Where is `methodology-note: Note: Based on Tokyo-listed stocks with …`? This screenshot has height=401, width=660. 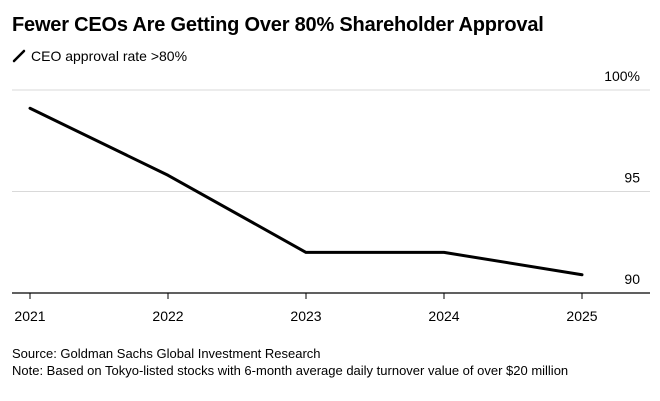 methodology-note: Note: Based on Tokyo-listed stocks with … is located at coordinates (290, 370).